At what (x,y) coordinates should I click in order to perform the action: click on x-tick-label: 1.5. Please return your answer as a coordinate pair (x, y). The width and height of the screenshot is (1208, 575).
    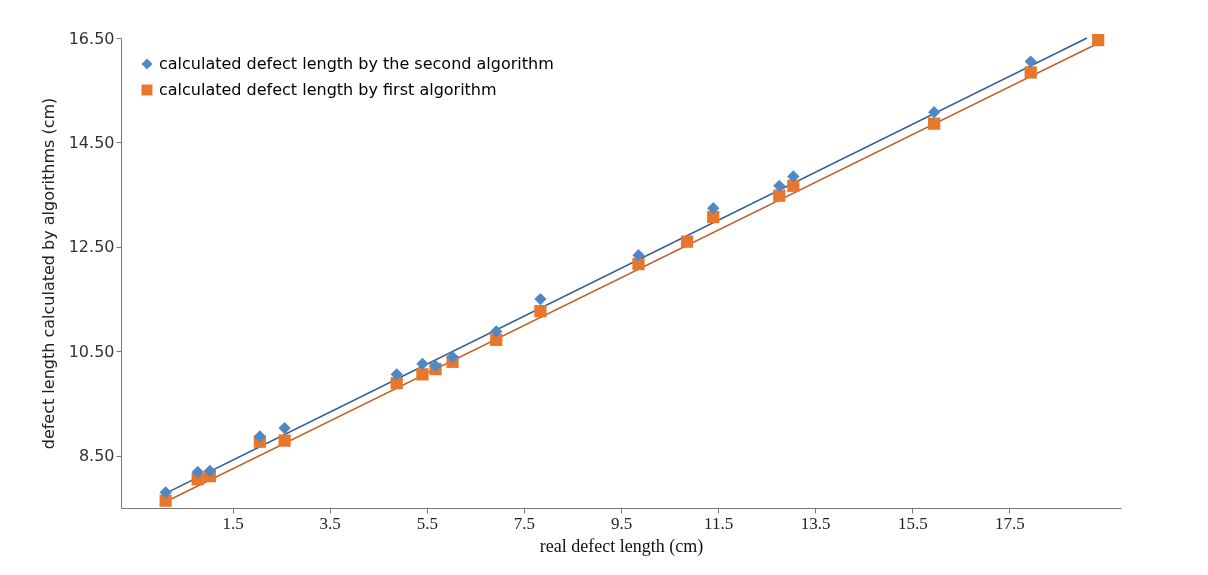
    Looking at the image, I should click on (233, 523).